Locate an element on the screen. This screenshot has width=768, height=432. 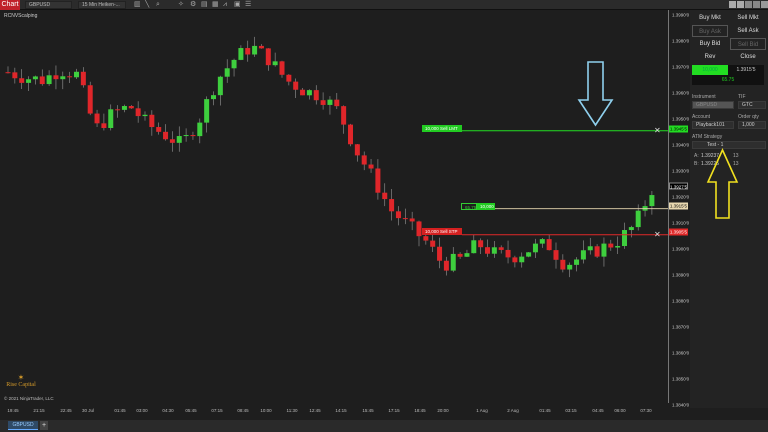
sell-market-button: Sell Mkt is located at coordinates (748, 18).